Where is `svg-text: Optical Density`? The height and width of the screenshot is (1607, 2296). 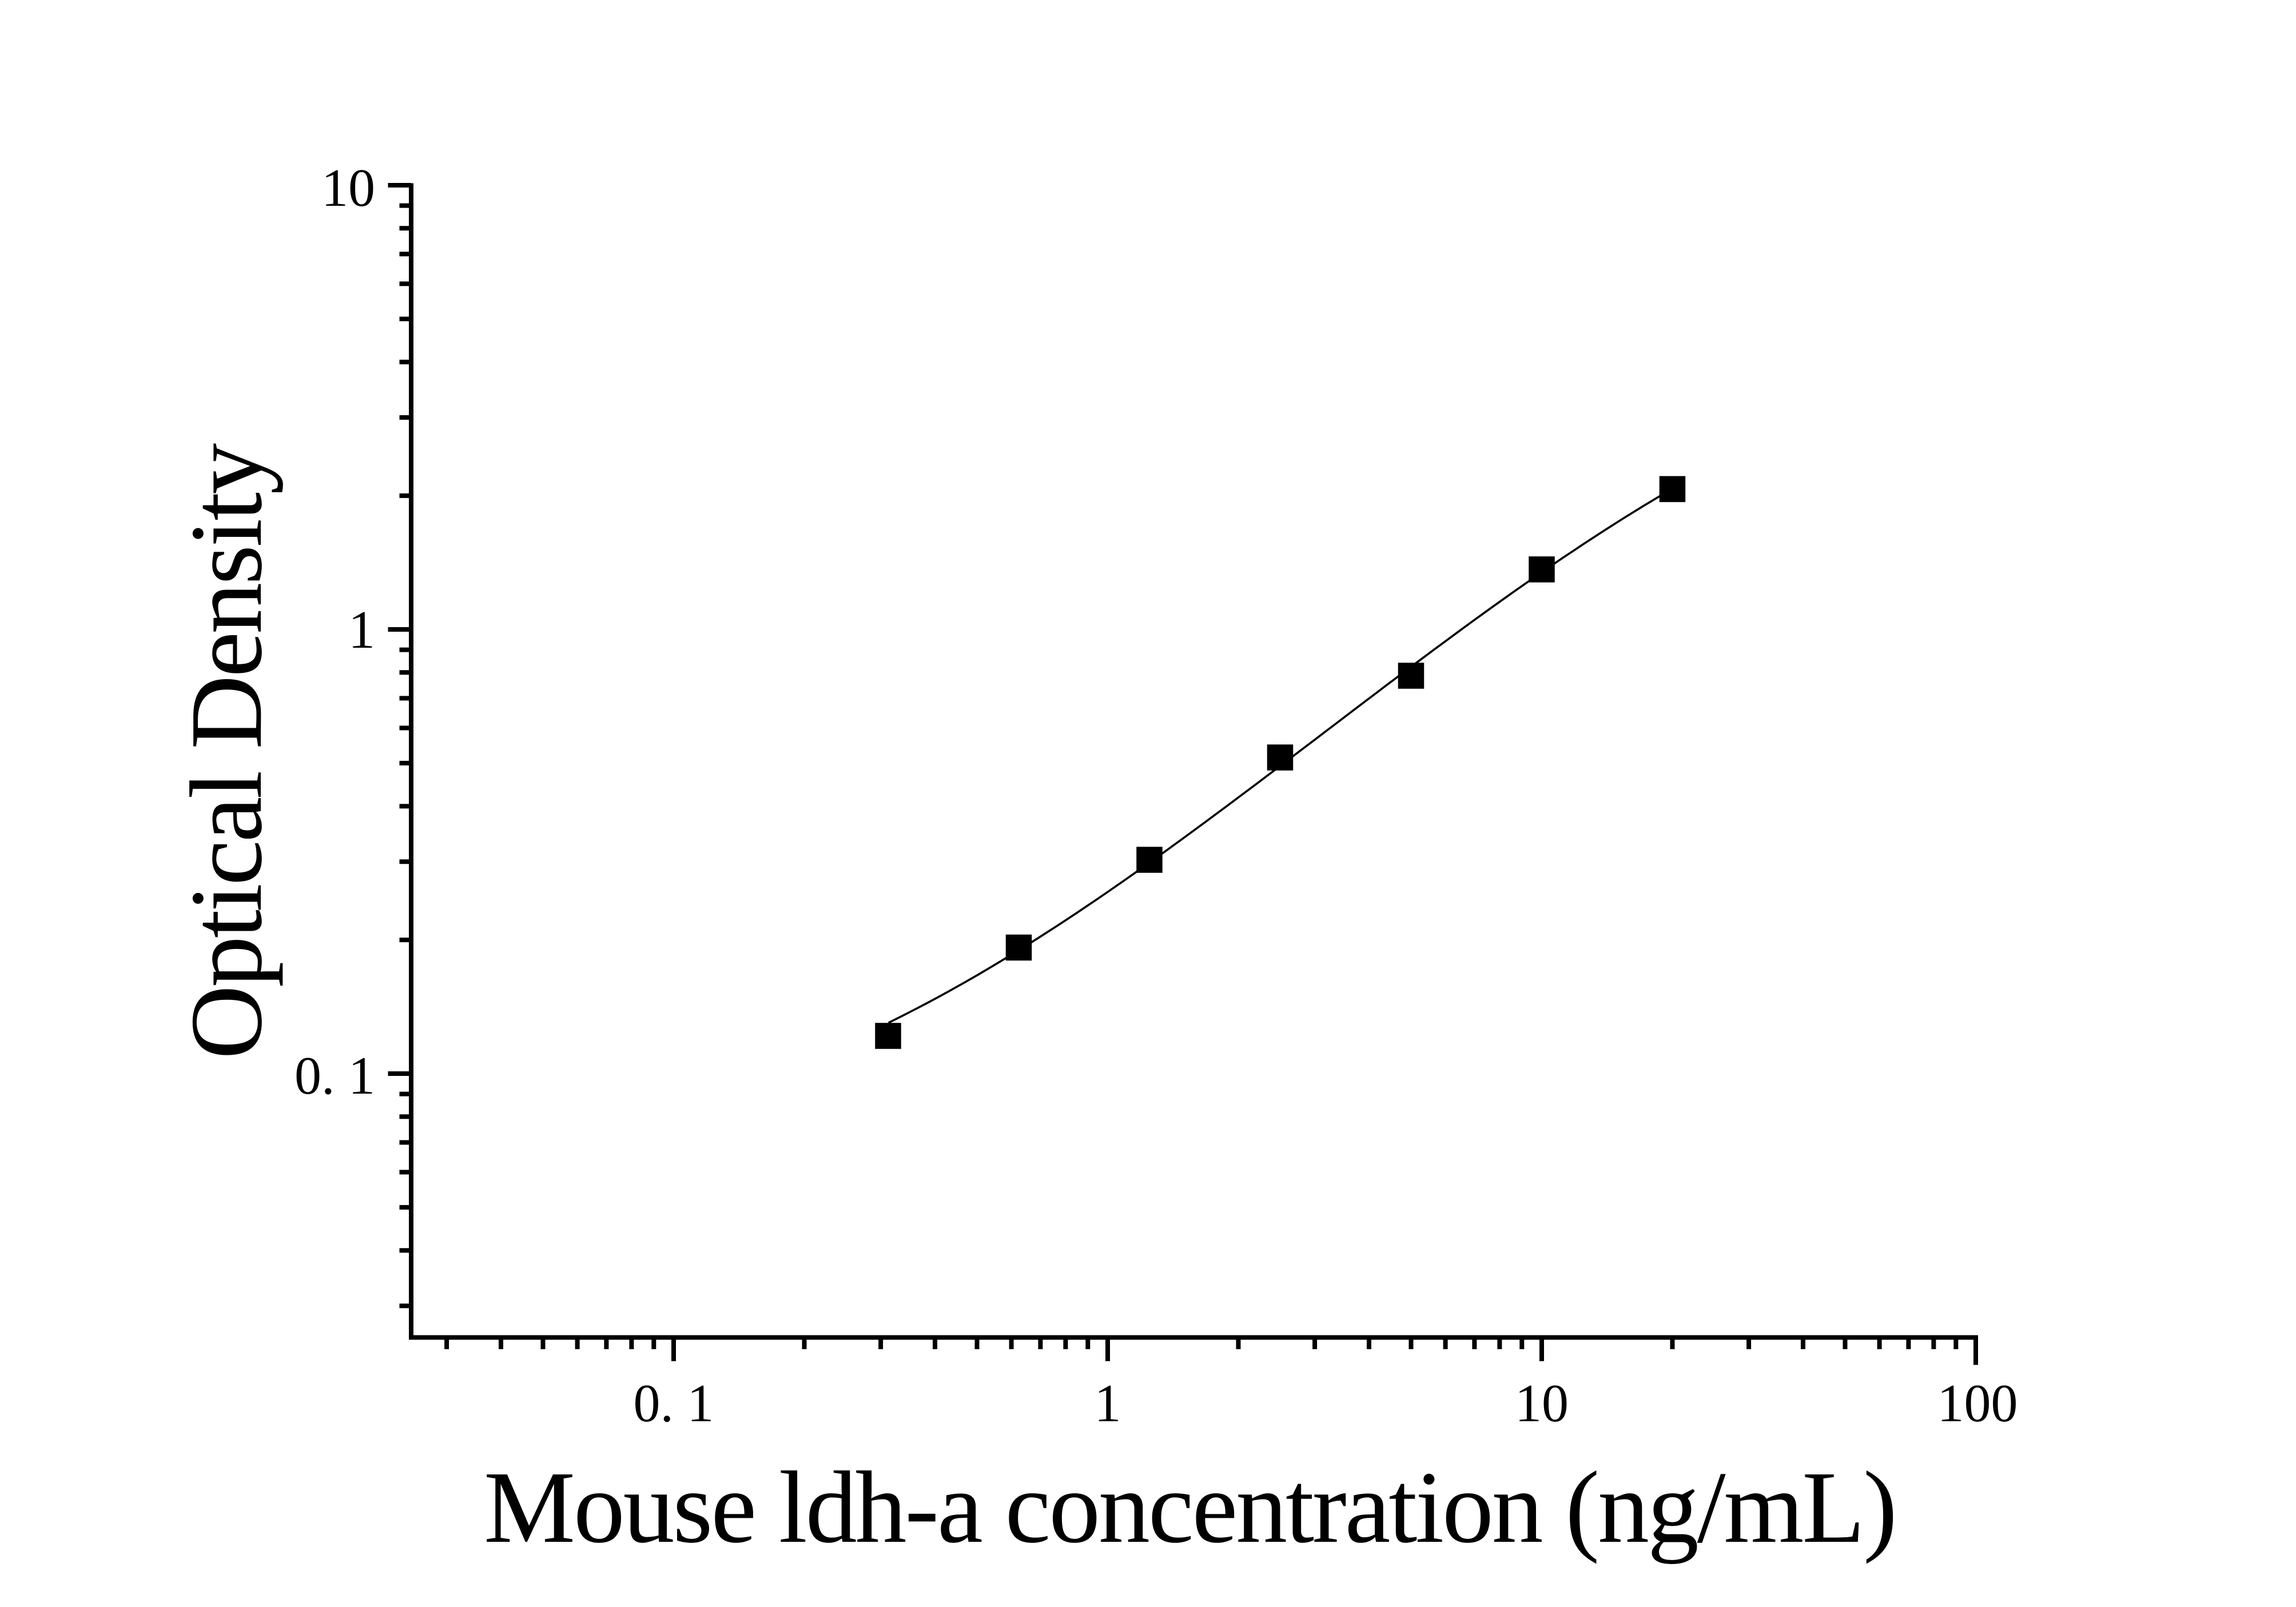
svg-text: Optical Density is located at coordinates (226, 751).